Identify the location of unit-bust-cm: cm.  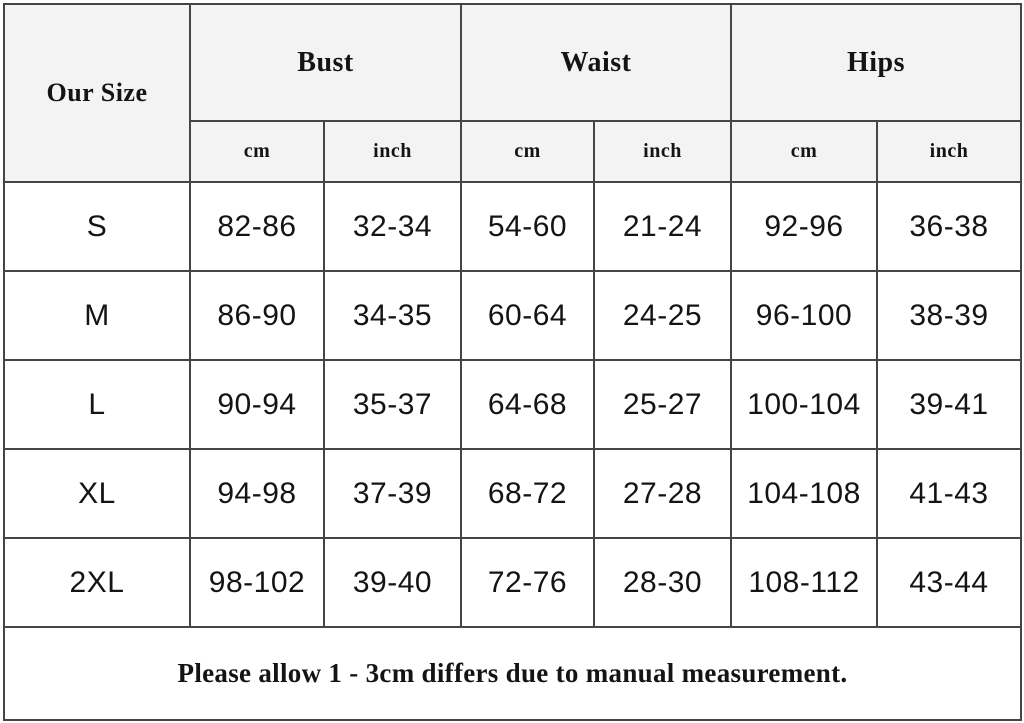
(257, 151).